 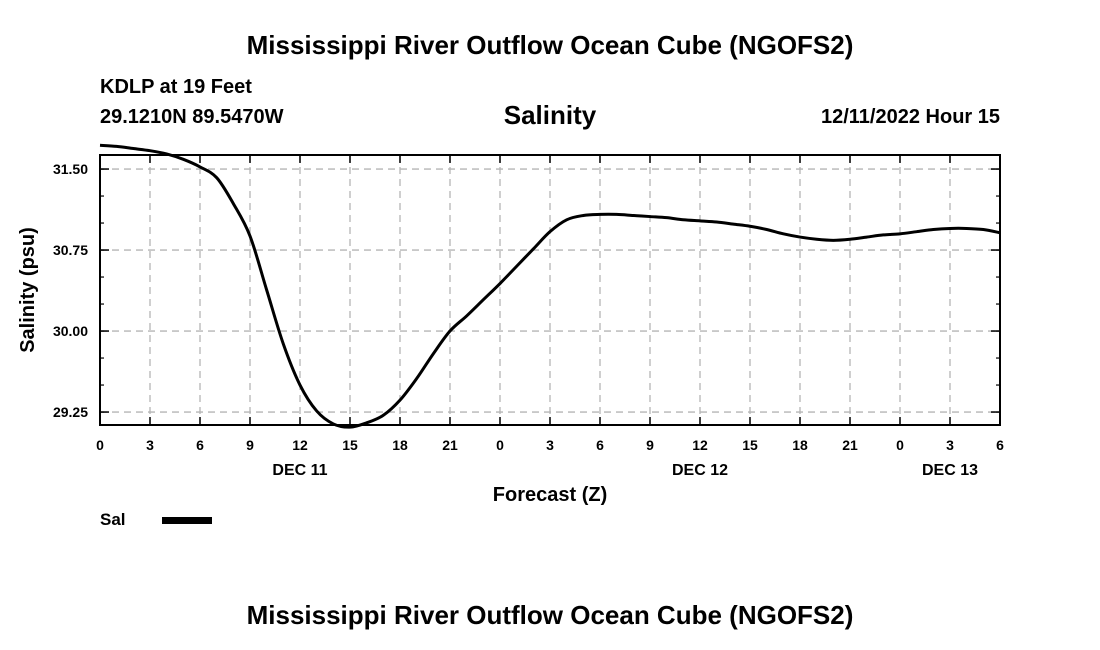 What do you see at coordinates (192, 117) in the screenshot?
I see `station-coordinates: 29.1210N 89.5470W` at bounding box center [192, 117].